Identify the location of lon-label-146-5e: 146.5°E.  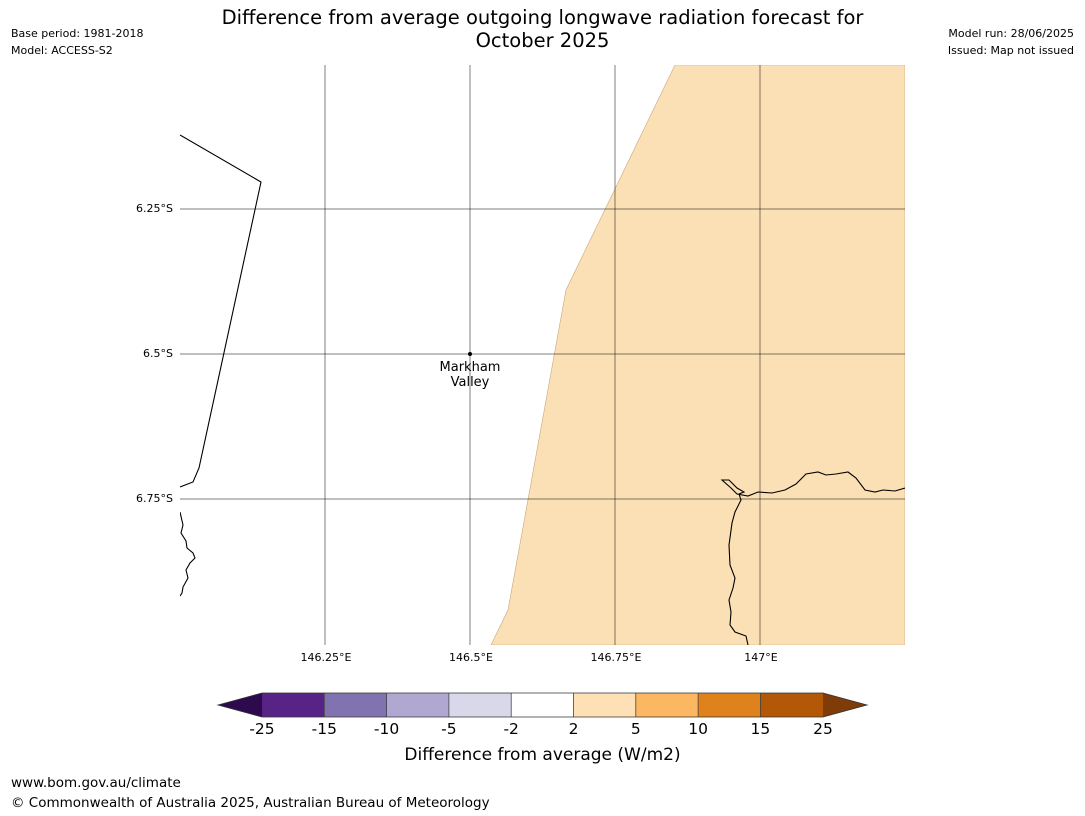
(471, 657).